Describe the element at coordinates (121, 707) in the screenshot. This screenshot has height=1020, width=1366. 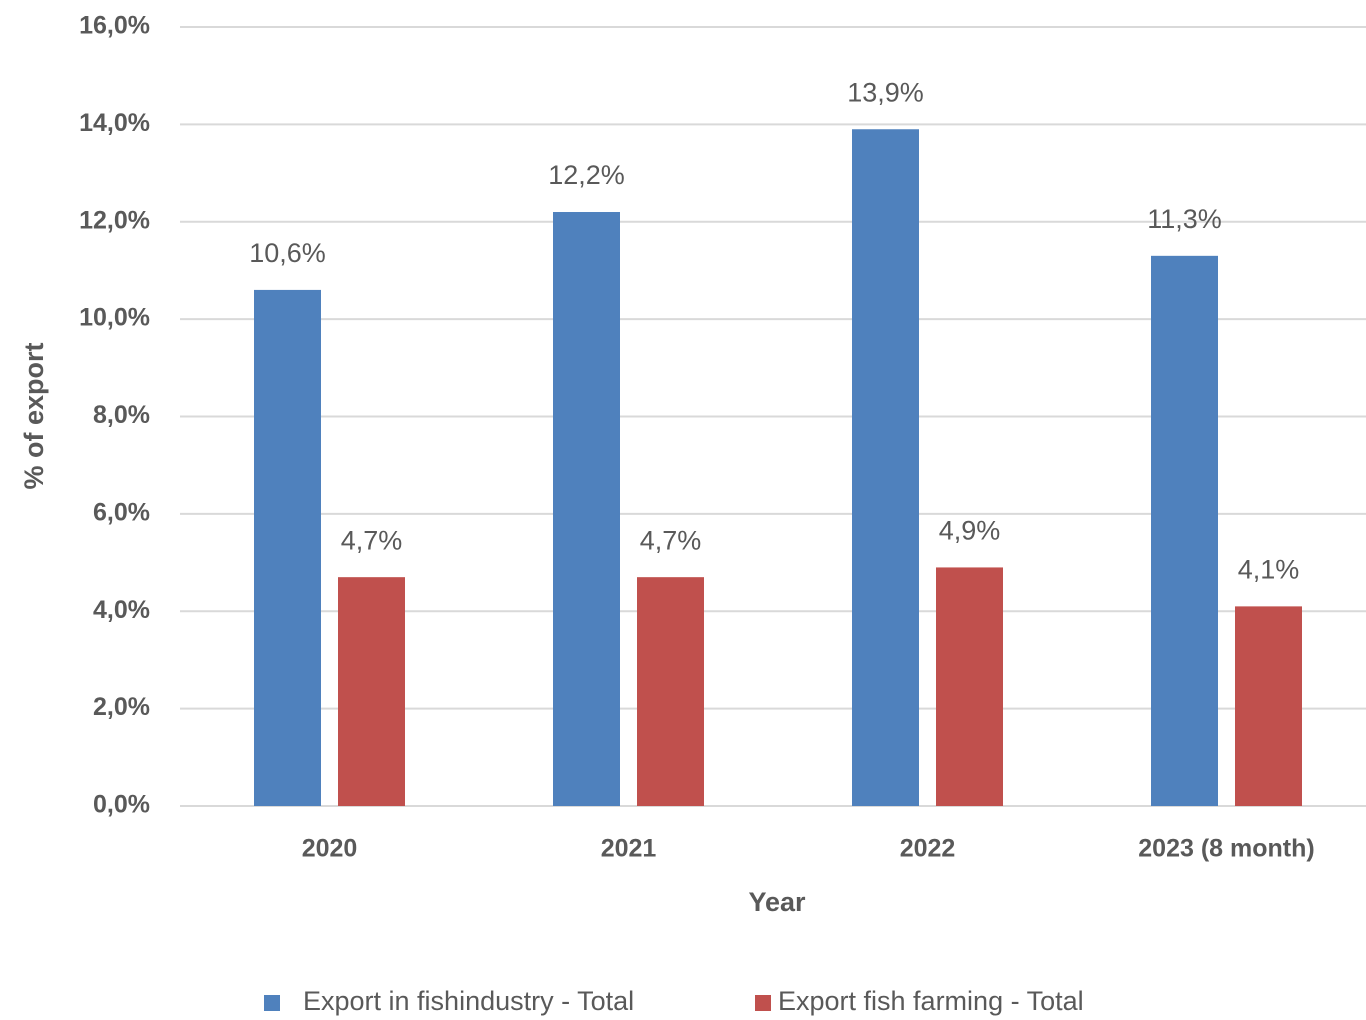
I see `y-tick-label: 2,0%` at that location.